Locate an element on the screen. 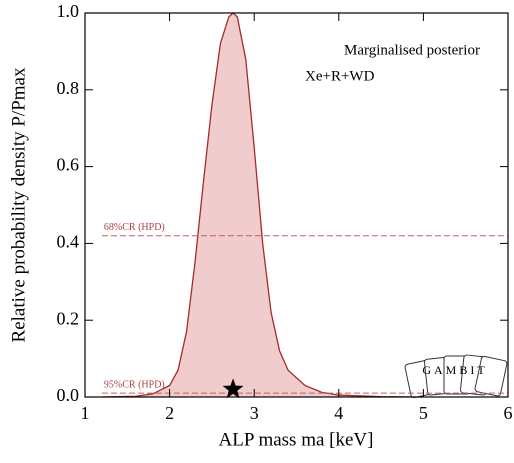 The image size is (514, 463). logo-text: GAMBIT is located at coordinates (454, 370).